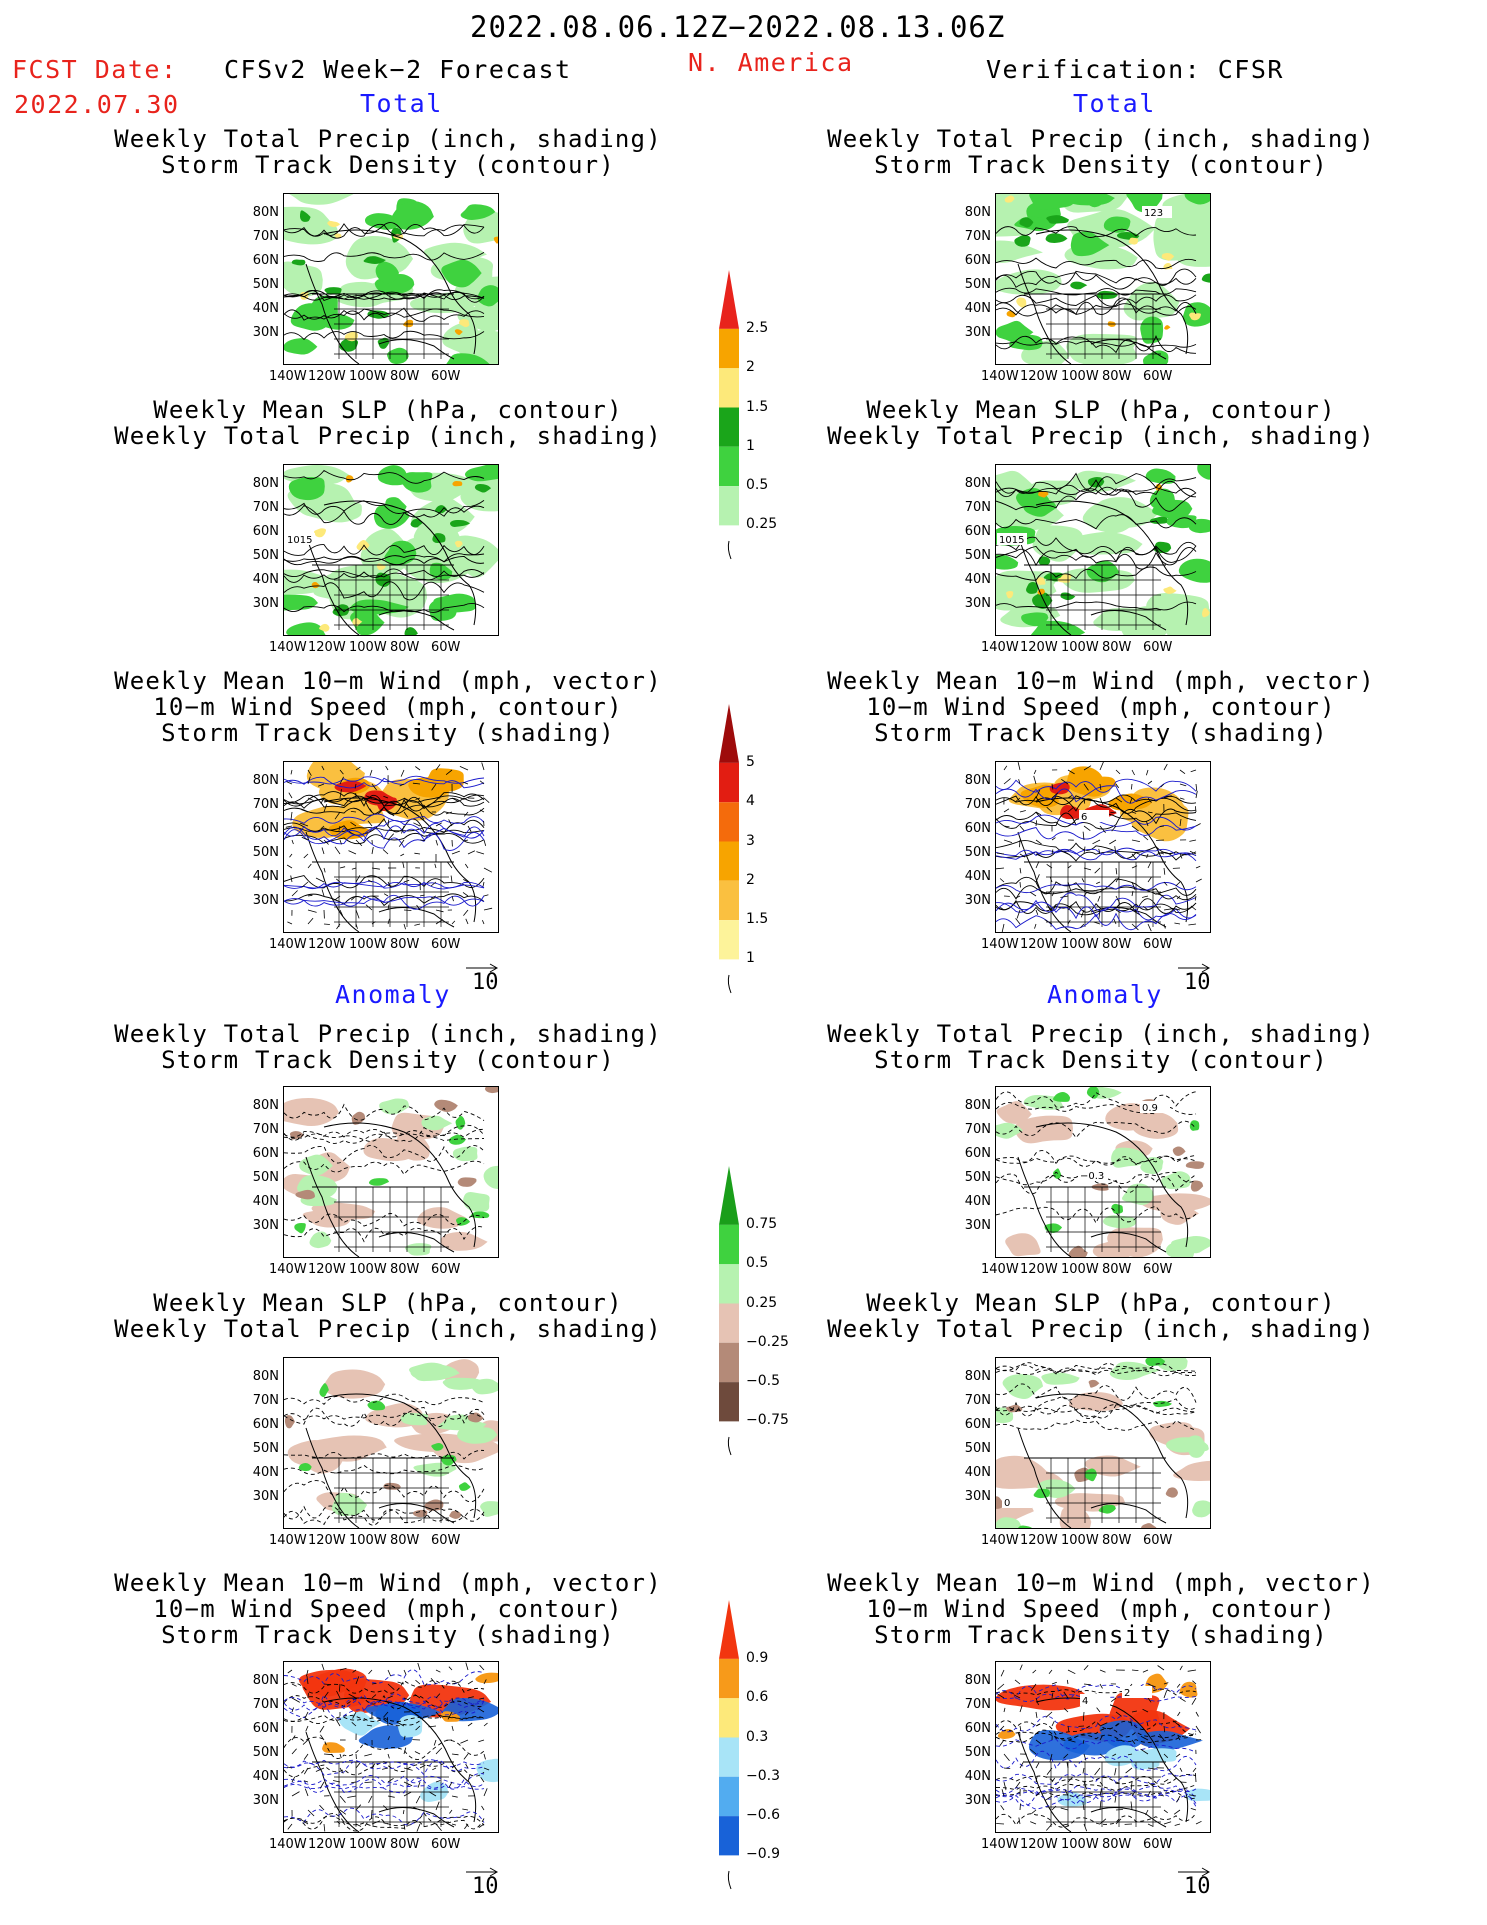  Describe the element at coordinates (1123, 1735) in the screenshot. I see `storm-negative-anomaly` at that location.